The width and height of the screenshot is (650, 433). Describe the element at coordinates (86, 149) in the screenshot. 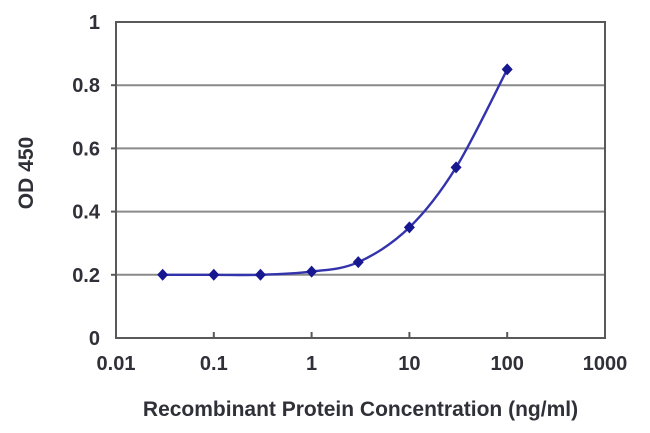

I see `y-tick-label: 0.6` at that location.